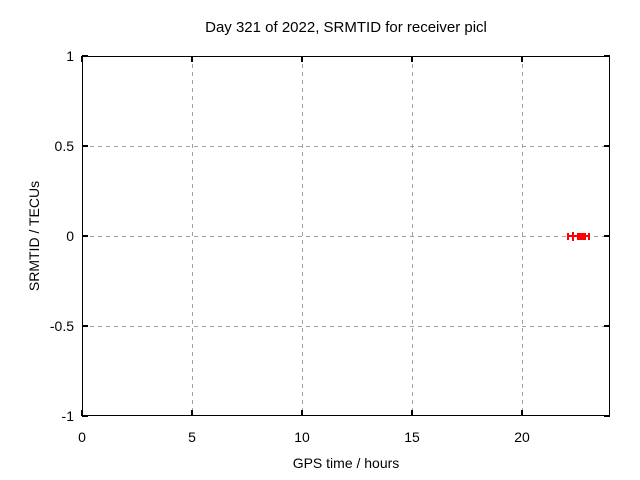  What do you see at coordinates (70, 235) in the screenshot?
I see `y-tick-label: 0` at bounding box center [70, 235].